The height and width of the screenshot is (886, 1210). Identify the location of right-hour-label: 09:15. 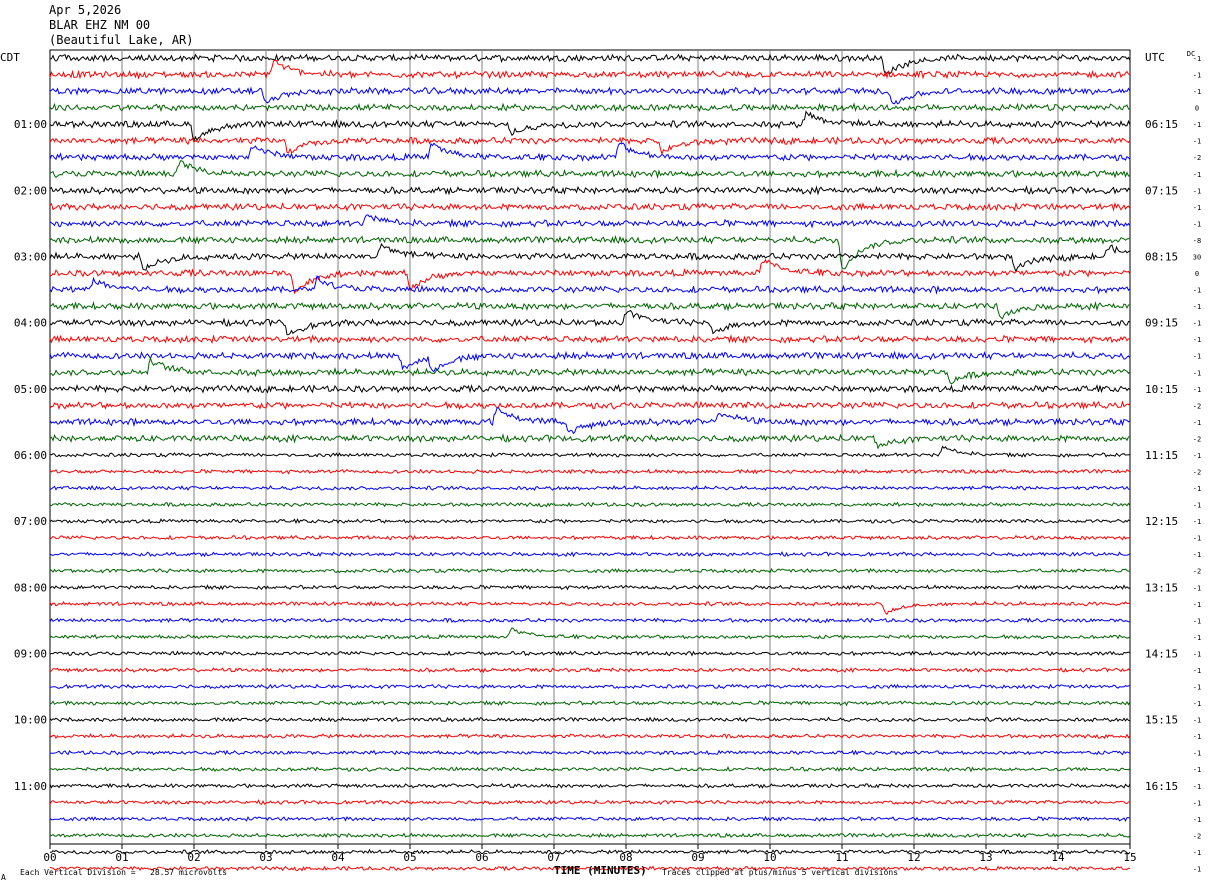
(1161, 323).